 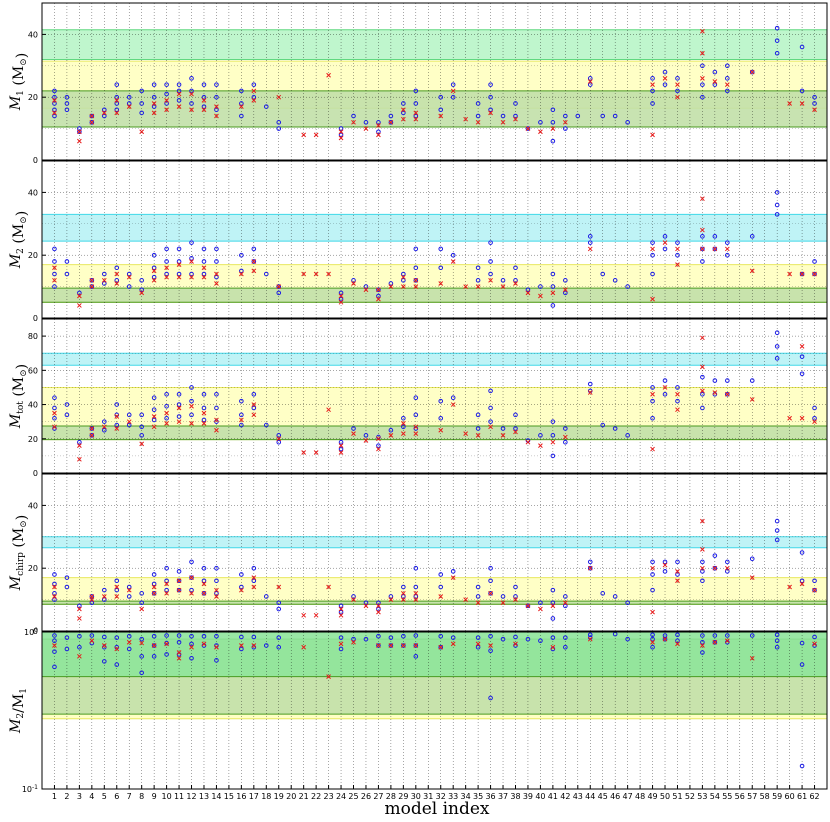 I want to click on x-tick-label: 62, so click(x=814, y=796).